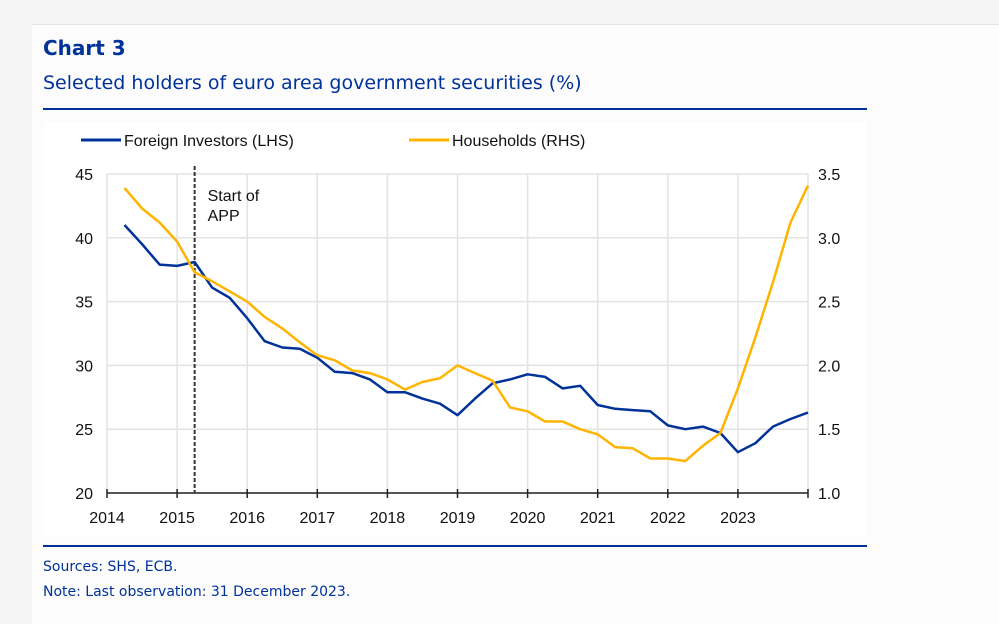 This screenshot has width=999, height=624. I want to click on y-right-tick-label: 2.5, so click(829, 303).